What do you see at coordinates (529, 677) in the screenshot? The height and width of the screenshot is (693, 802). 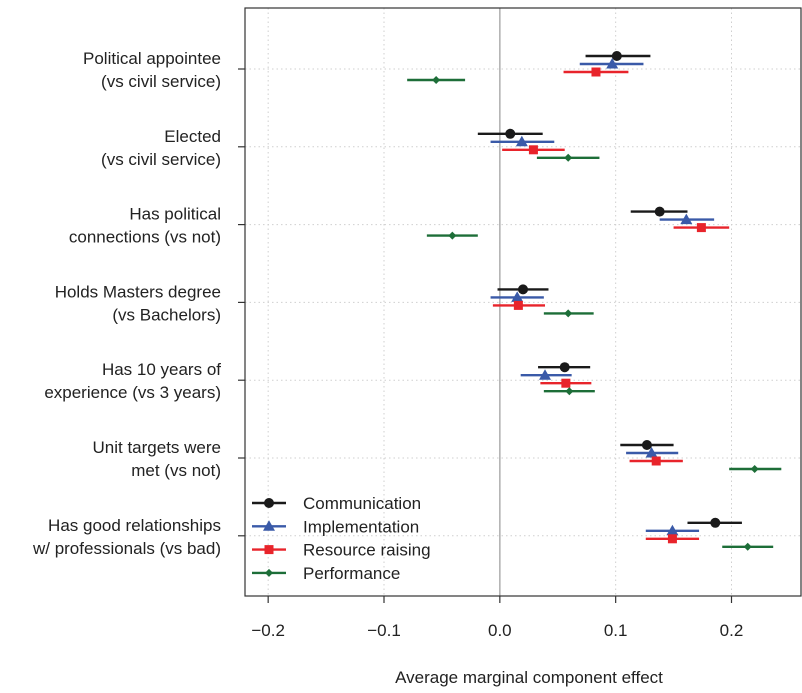 I see `x-axis-label: Average marginal component effect` at bounding box center [529, 677].